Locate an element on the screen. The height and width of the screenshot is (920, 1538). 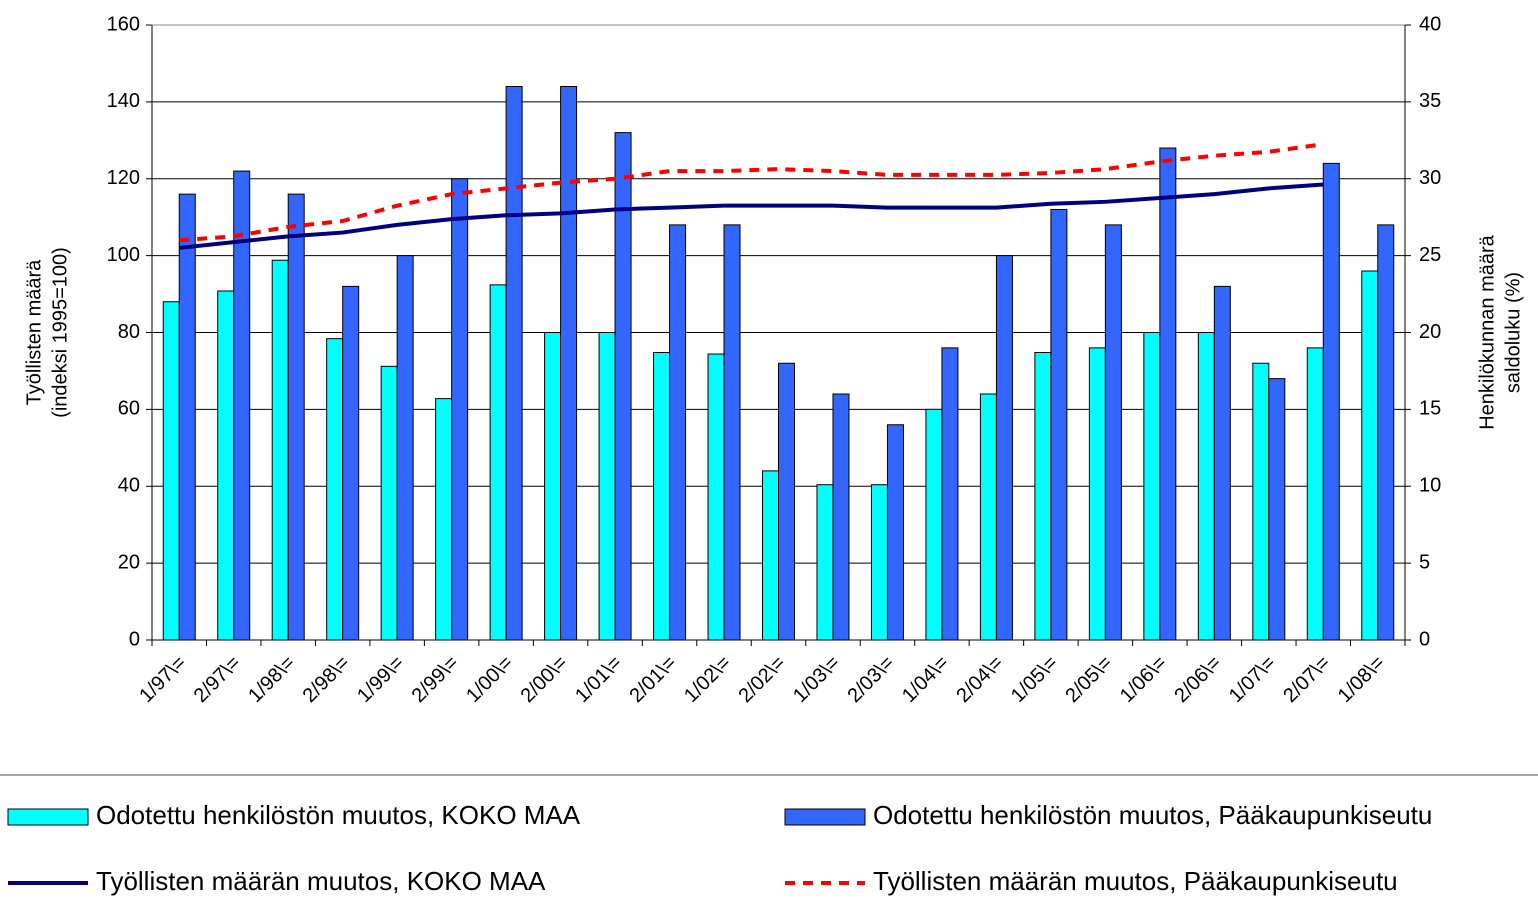
y-tick-label: 160 is located at coordinates (123, 24).